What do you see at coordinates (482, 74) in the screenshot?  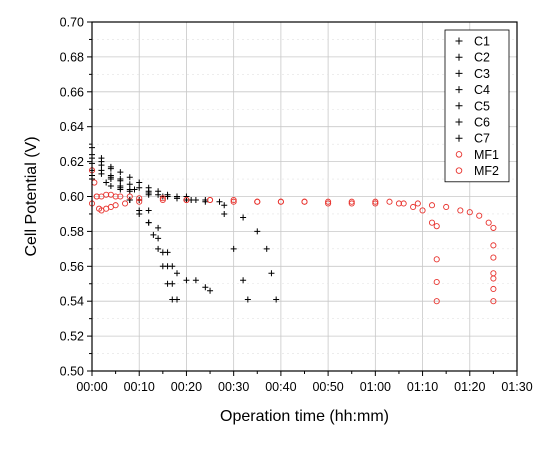 I see `legend-label-c3: C3` at bounding box center [482, 74].